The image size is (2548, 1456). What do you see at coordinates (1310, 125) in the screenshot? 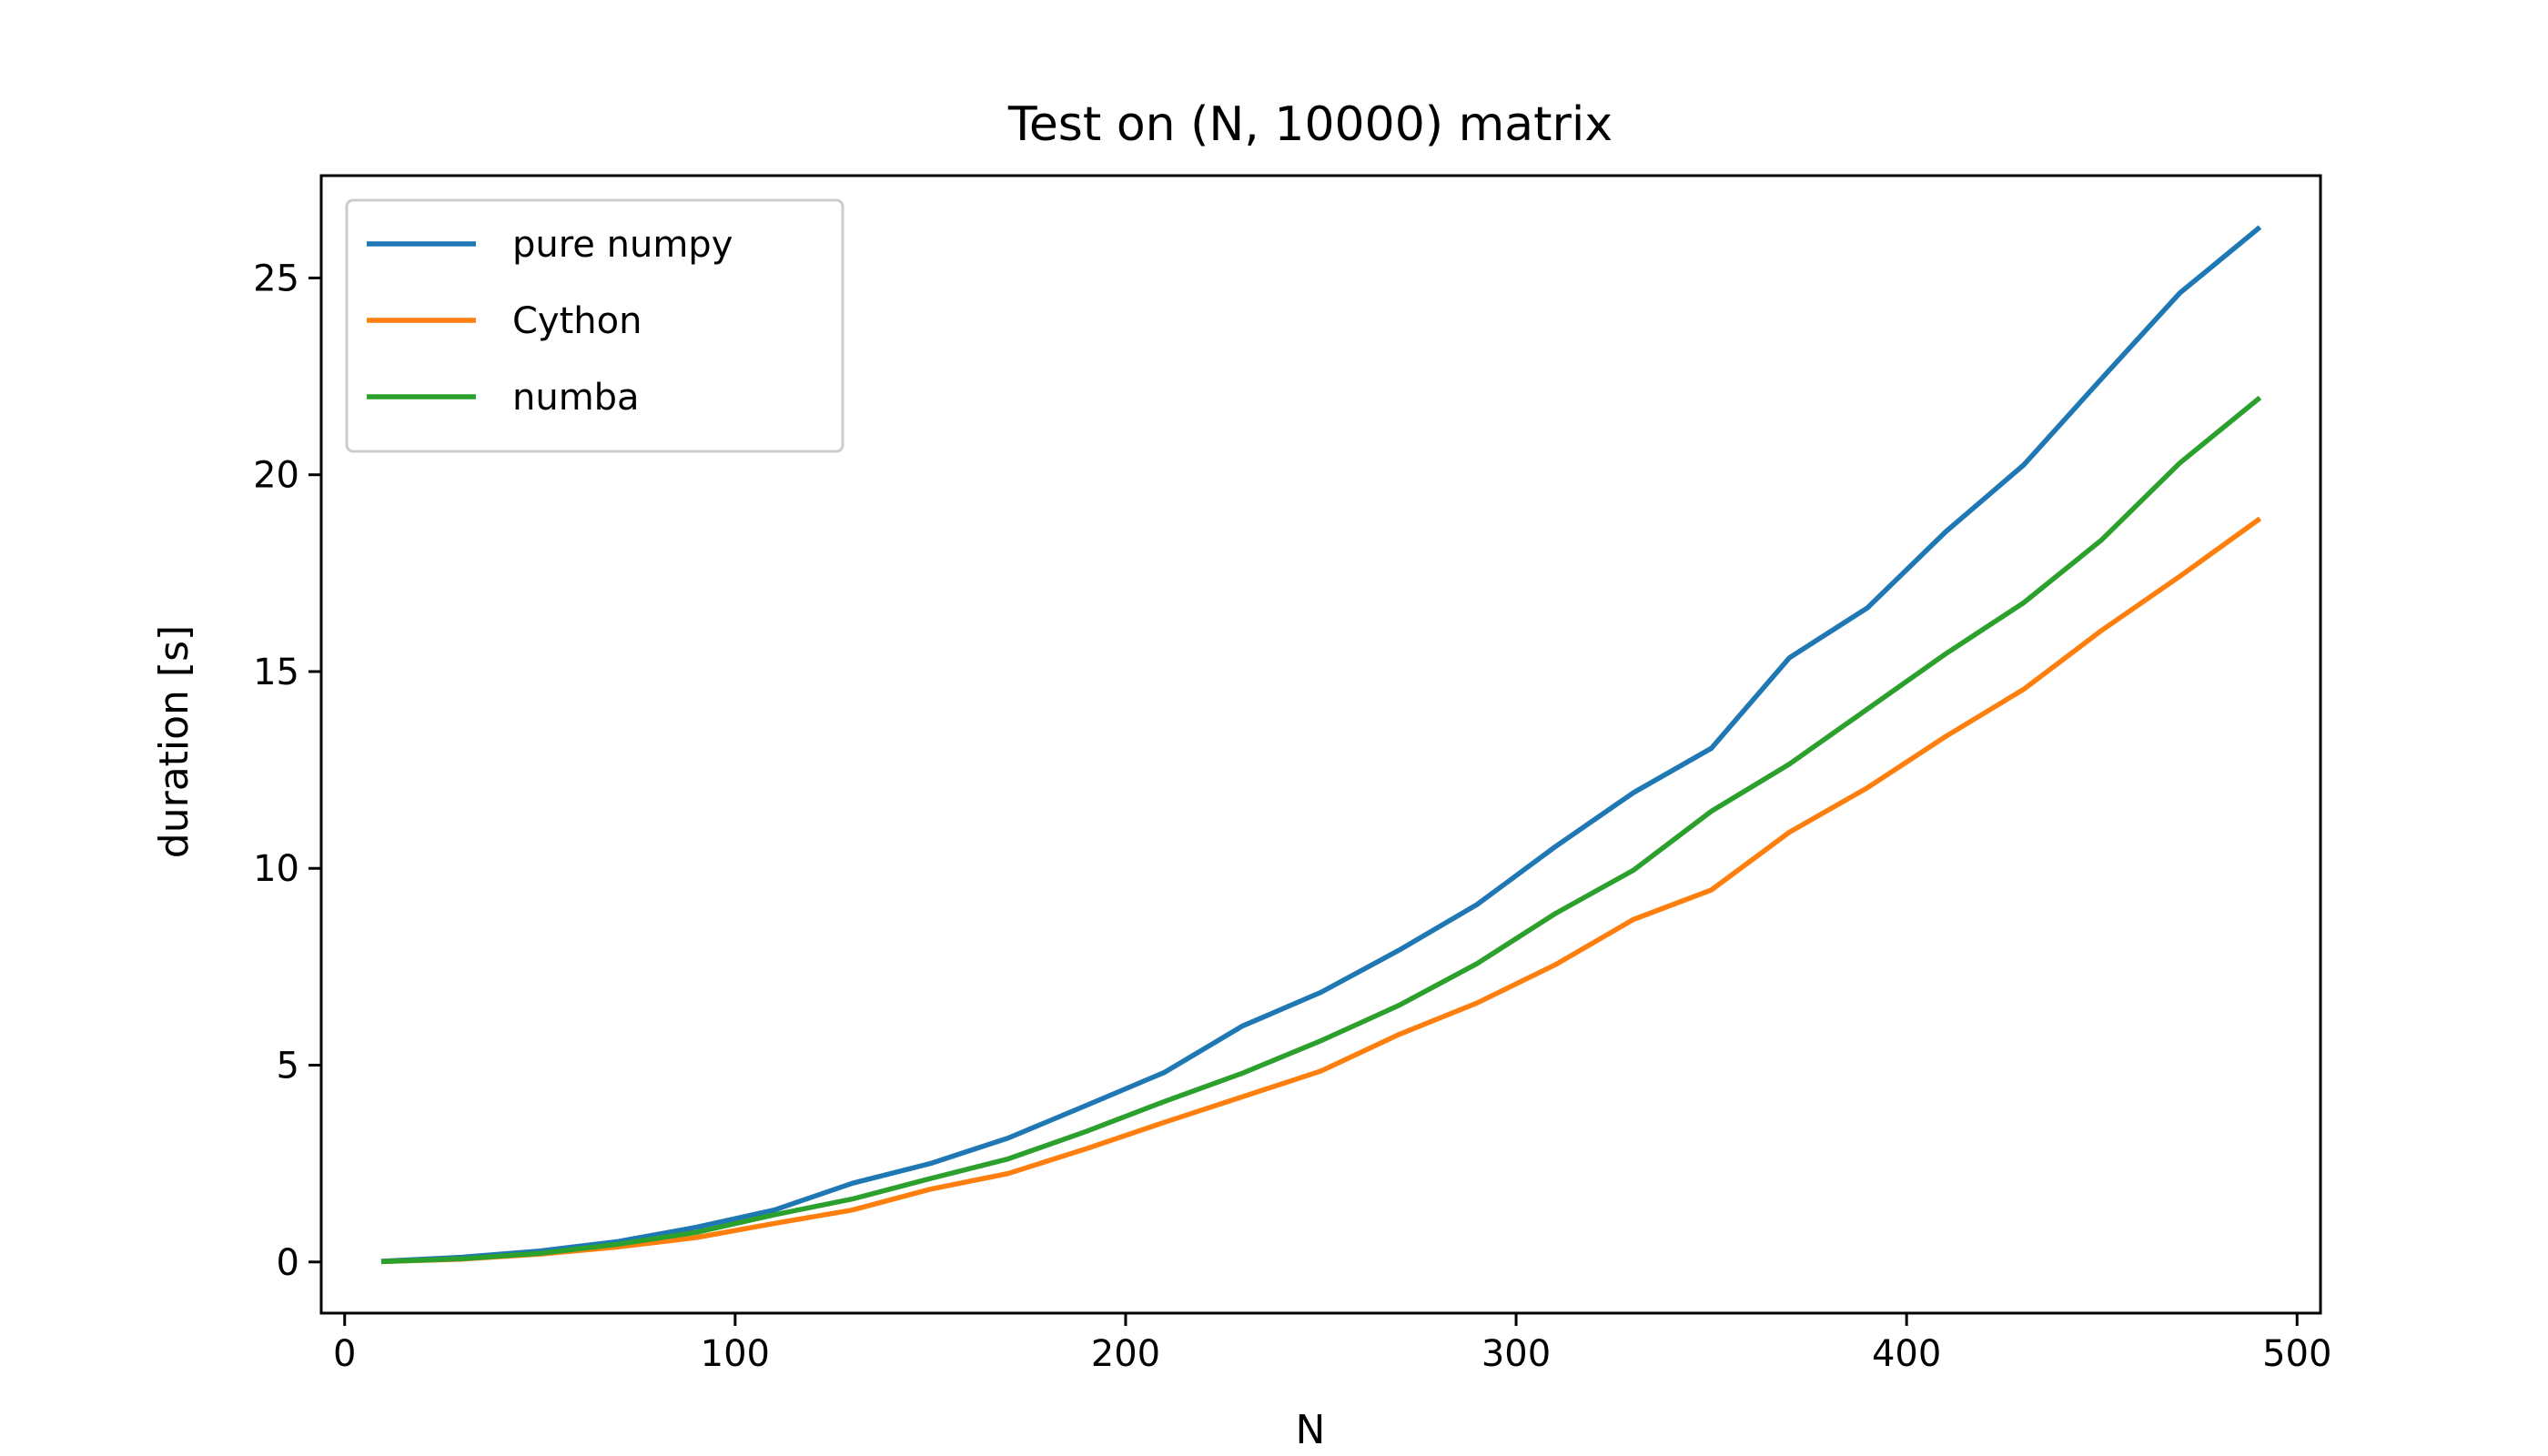
I see `chart-title: Test on (N, 10000) matrix` at bounding box center [1310, 125].